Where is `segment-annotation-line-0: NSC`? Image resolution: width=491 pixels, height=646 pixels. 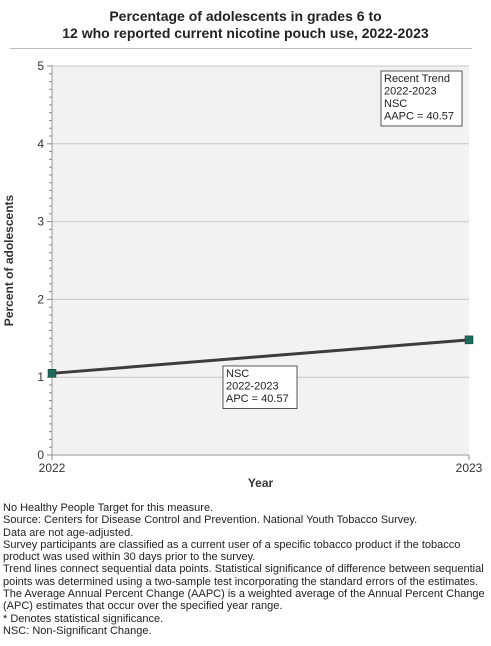 segment-annotation-line-0: NSC is located at coordinates (237, 374).